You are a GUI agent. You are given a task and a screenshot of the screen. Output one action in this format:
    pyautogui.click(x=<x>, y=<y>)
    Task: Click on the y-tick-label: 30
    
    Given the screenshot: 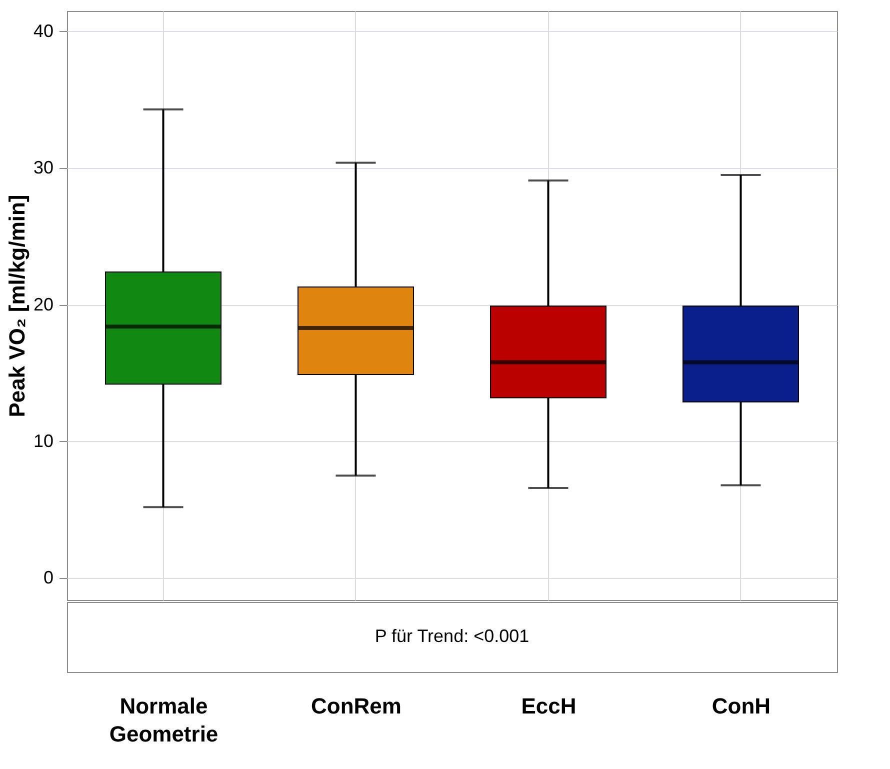 What is the action you would take?
    pyautogui.click(x=43, y=168)
    